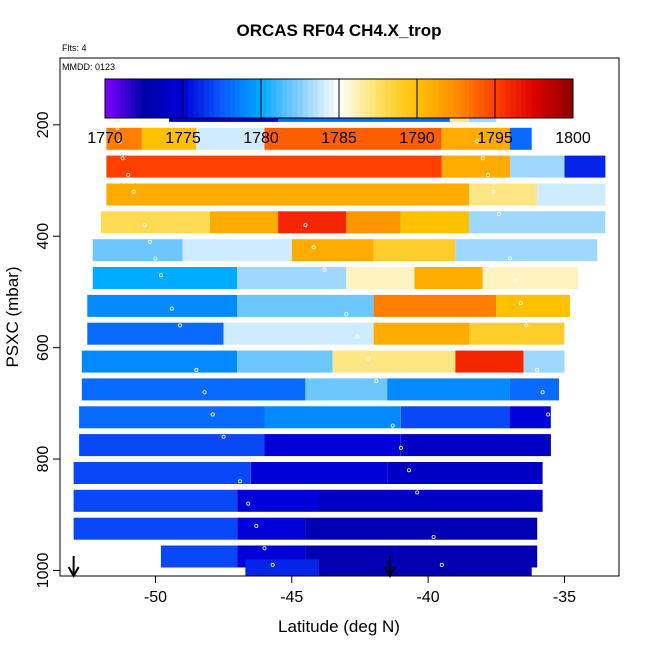  Describe the element at coordinates (573, 138) in the screenshot. I see `colorbar-tick-label-6: 1800` at that location.